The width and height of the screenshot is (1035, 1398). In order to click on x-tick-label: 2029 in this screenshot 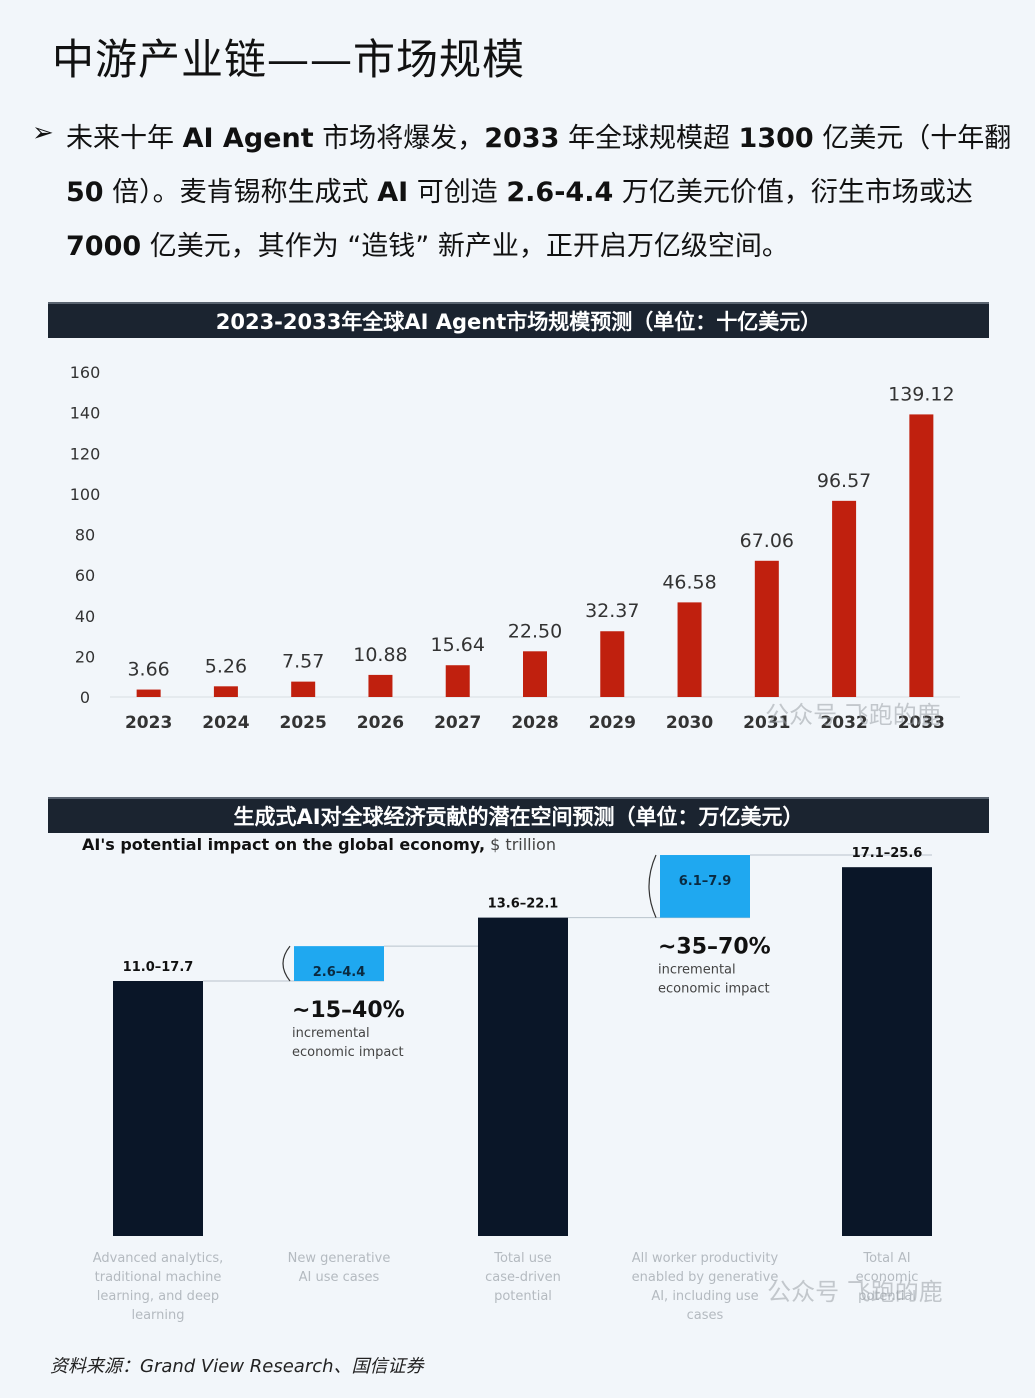, I will do `click(612, 723)`.